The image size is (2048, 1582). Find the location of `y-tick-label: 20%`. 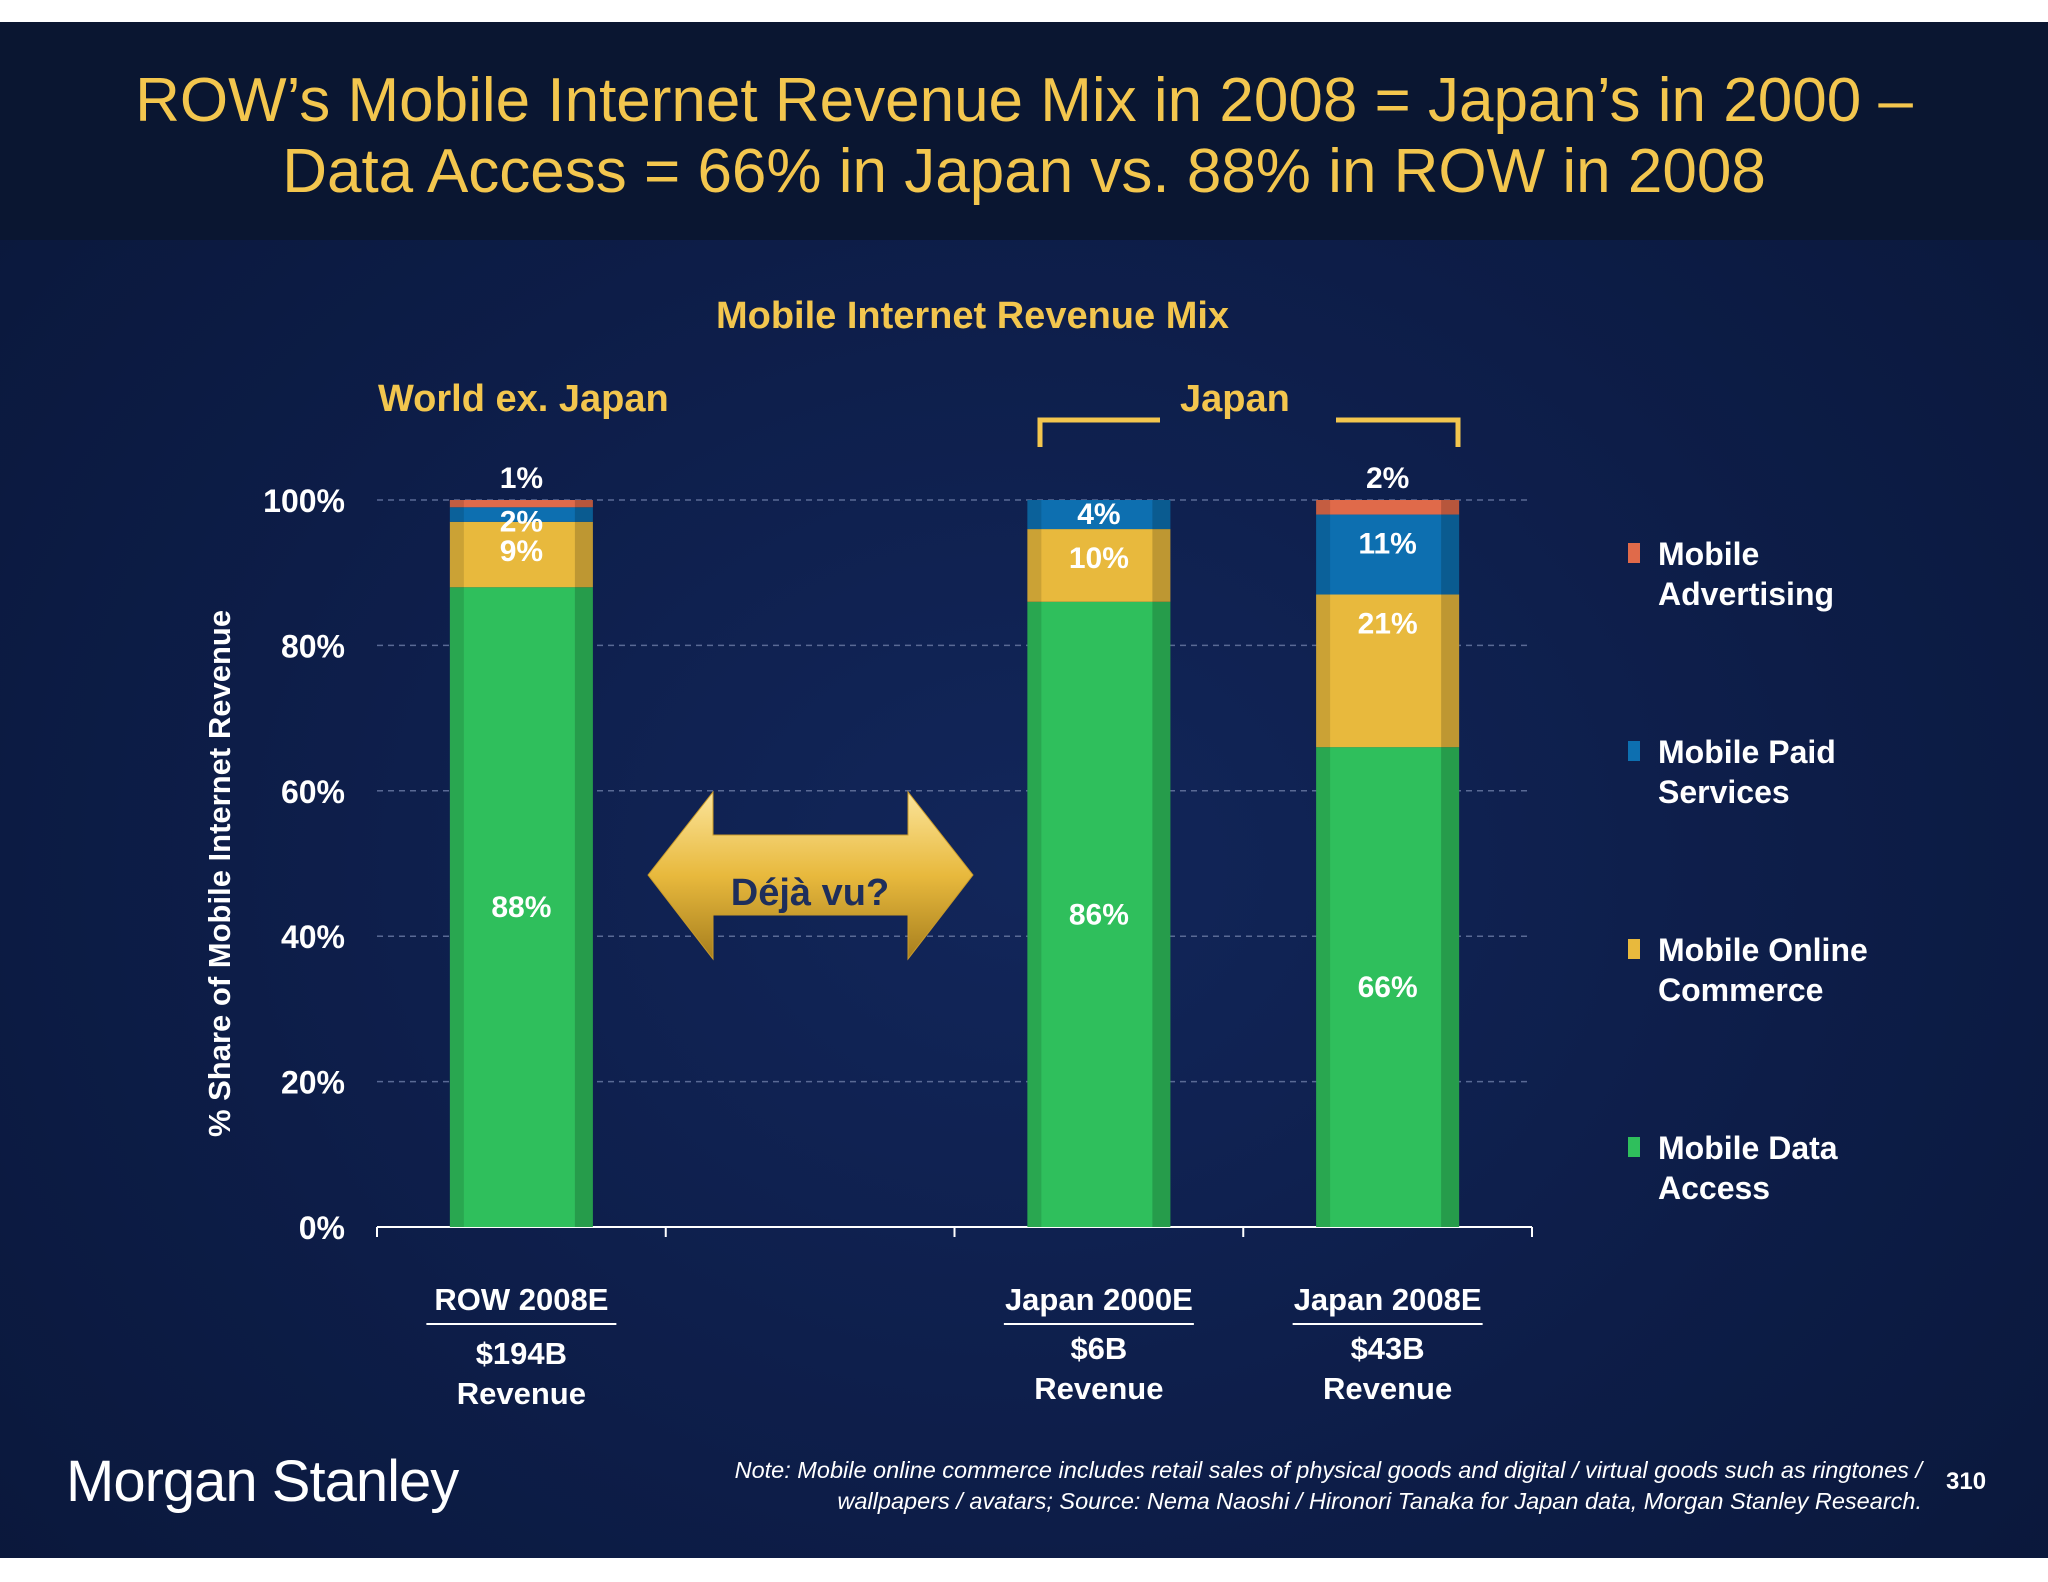

y-tick-label: 20% is located at coordinates (313, 1083).